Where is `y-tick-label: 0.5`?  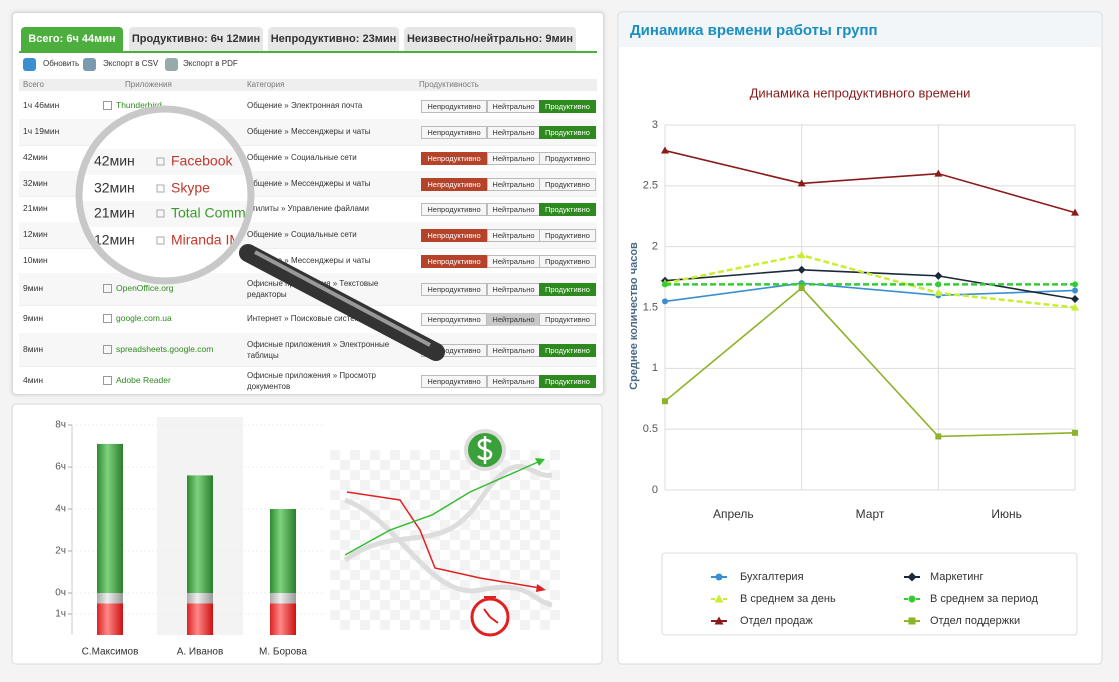
y-tick-label: 0.5 is located at coordinates (650, 429).